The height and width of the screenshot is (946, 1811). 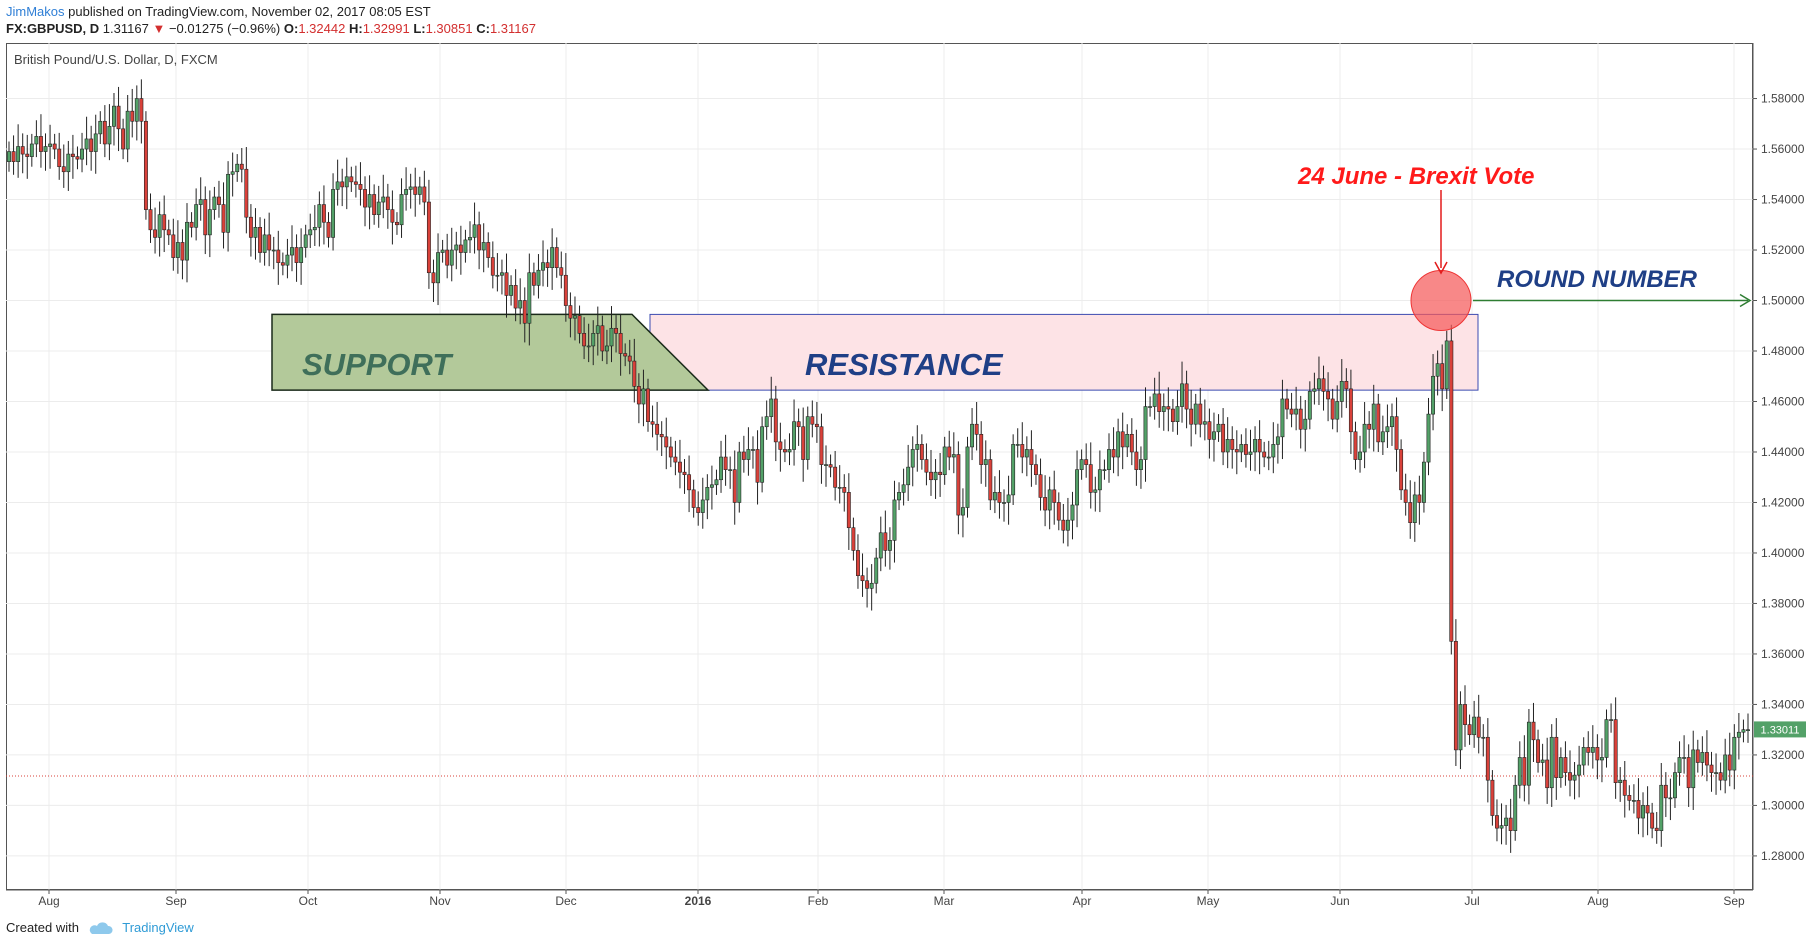 I want to click on y-tick-label: 1.46000, so click(x=1783, y=401).